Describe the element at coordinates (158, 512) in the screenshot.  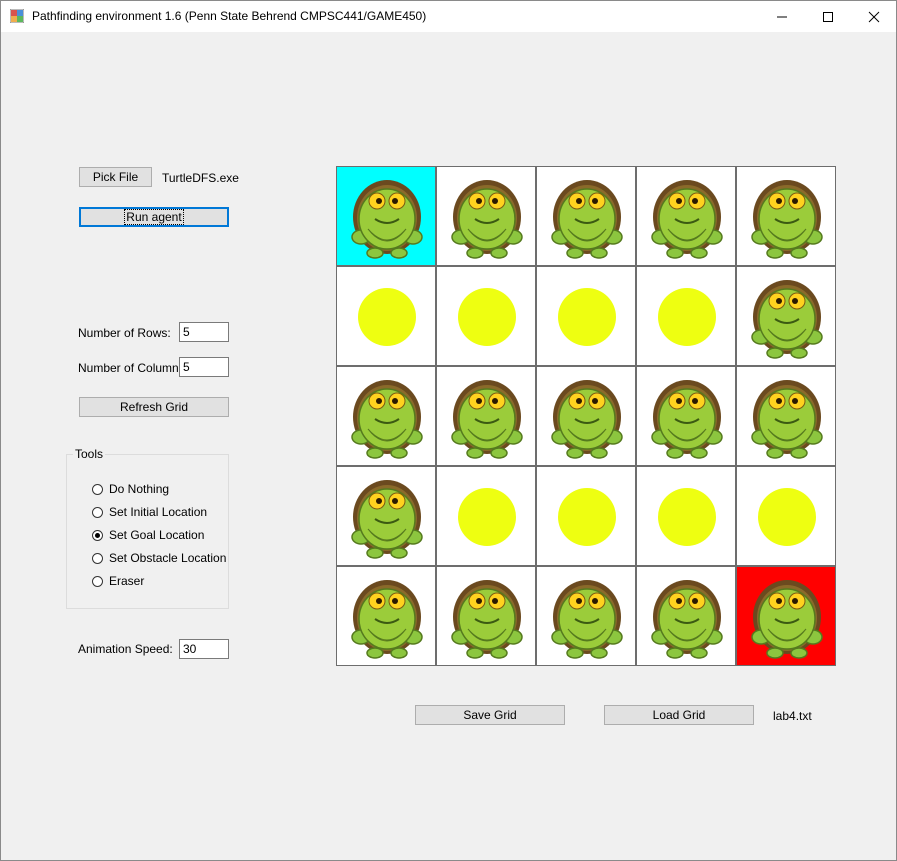
I see `tool-label: Set Initial Location` at that location.